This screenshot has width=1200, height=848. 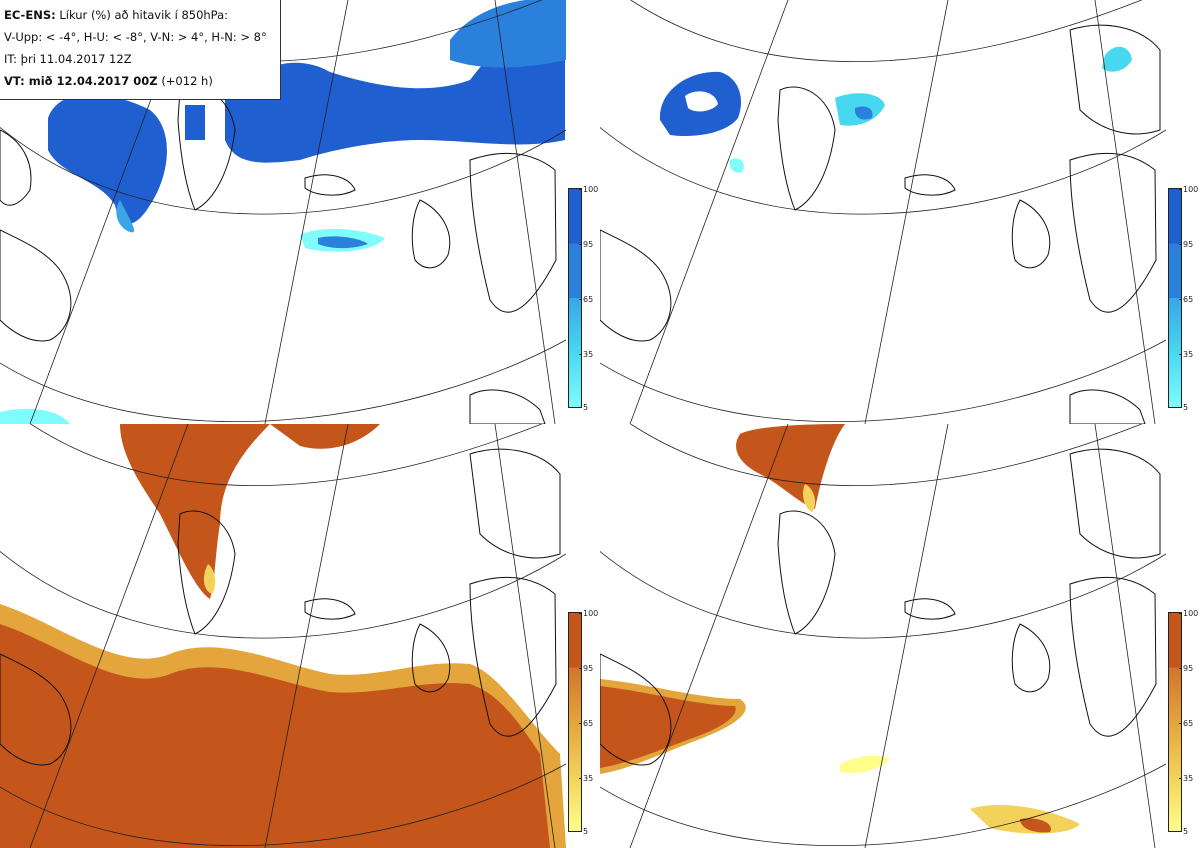 I want to click on info-valid-time: VT: mið 12.04.2017 00Z, so click(x=81, y=81).